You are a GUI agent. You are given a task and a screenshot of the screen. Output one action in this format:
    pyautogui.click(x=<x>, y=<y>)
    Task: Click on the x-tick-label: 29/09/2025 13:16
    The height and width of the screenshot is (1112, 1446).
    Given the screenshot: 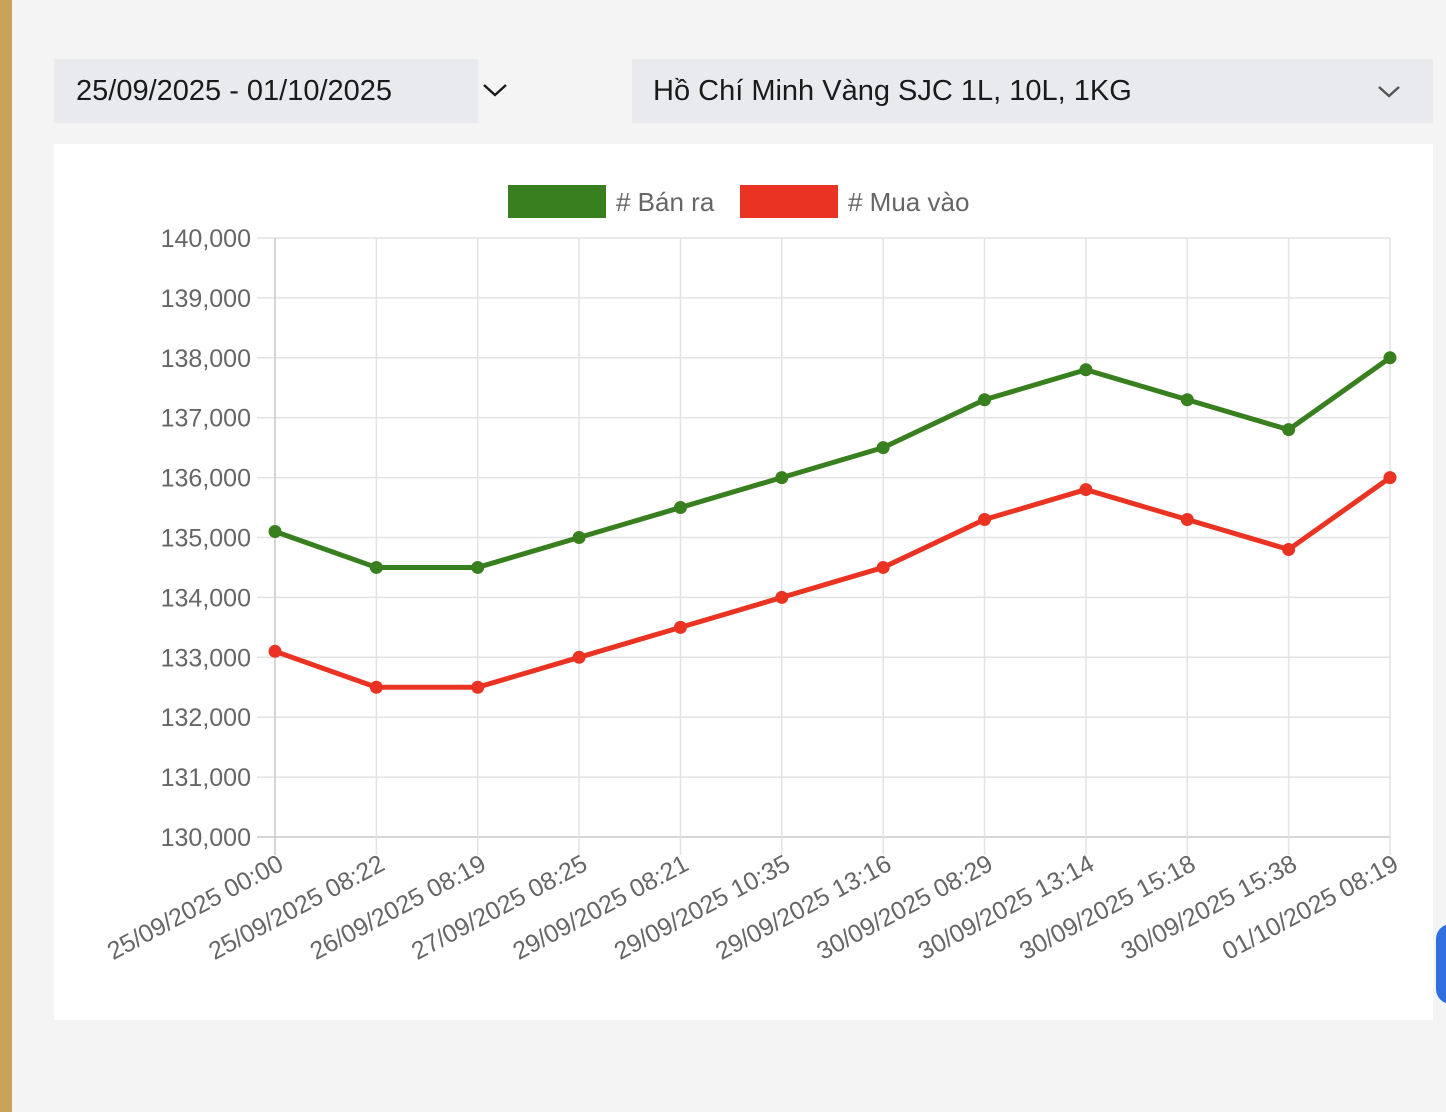 What is the action you would take?
    pyautogui.click(x=803, y=908)
    